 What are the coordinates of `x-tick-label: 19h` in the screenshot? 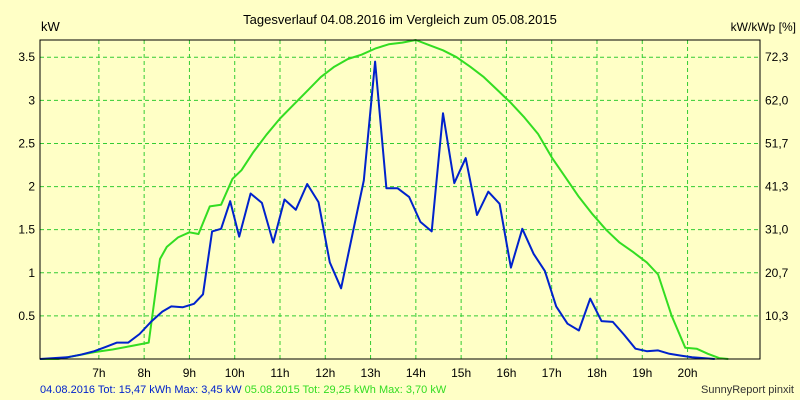 It's located at (642, 373).